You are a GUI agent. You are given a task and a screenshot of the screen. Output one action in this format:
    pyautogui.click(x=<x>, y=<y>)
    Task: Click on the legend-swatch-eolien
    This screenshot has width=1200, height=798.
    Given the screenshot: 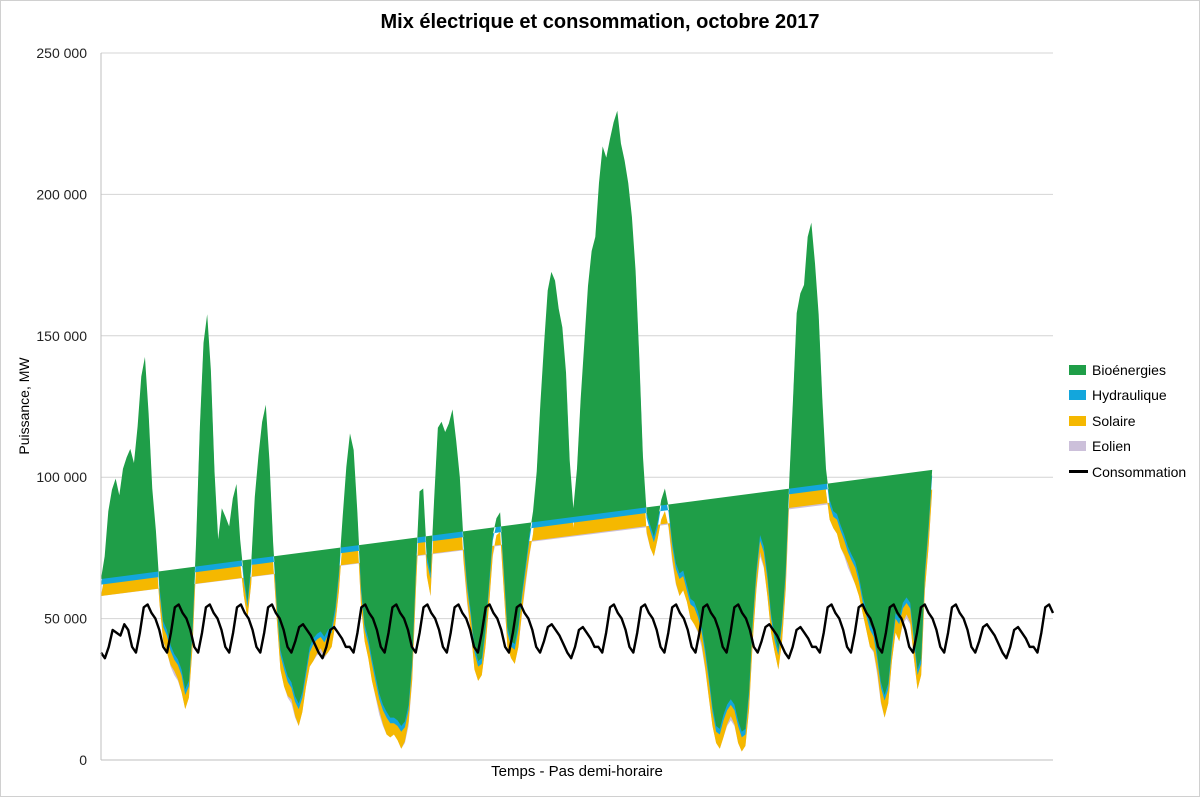 What is the action you would take?
    pyautogui.click(x=1077, y=446)
    